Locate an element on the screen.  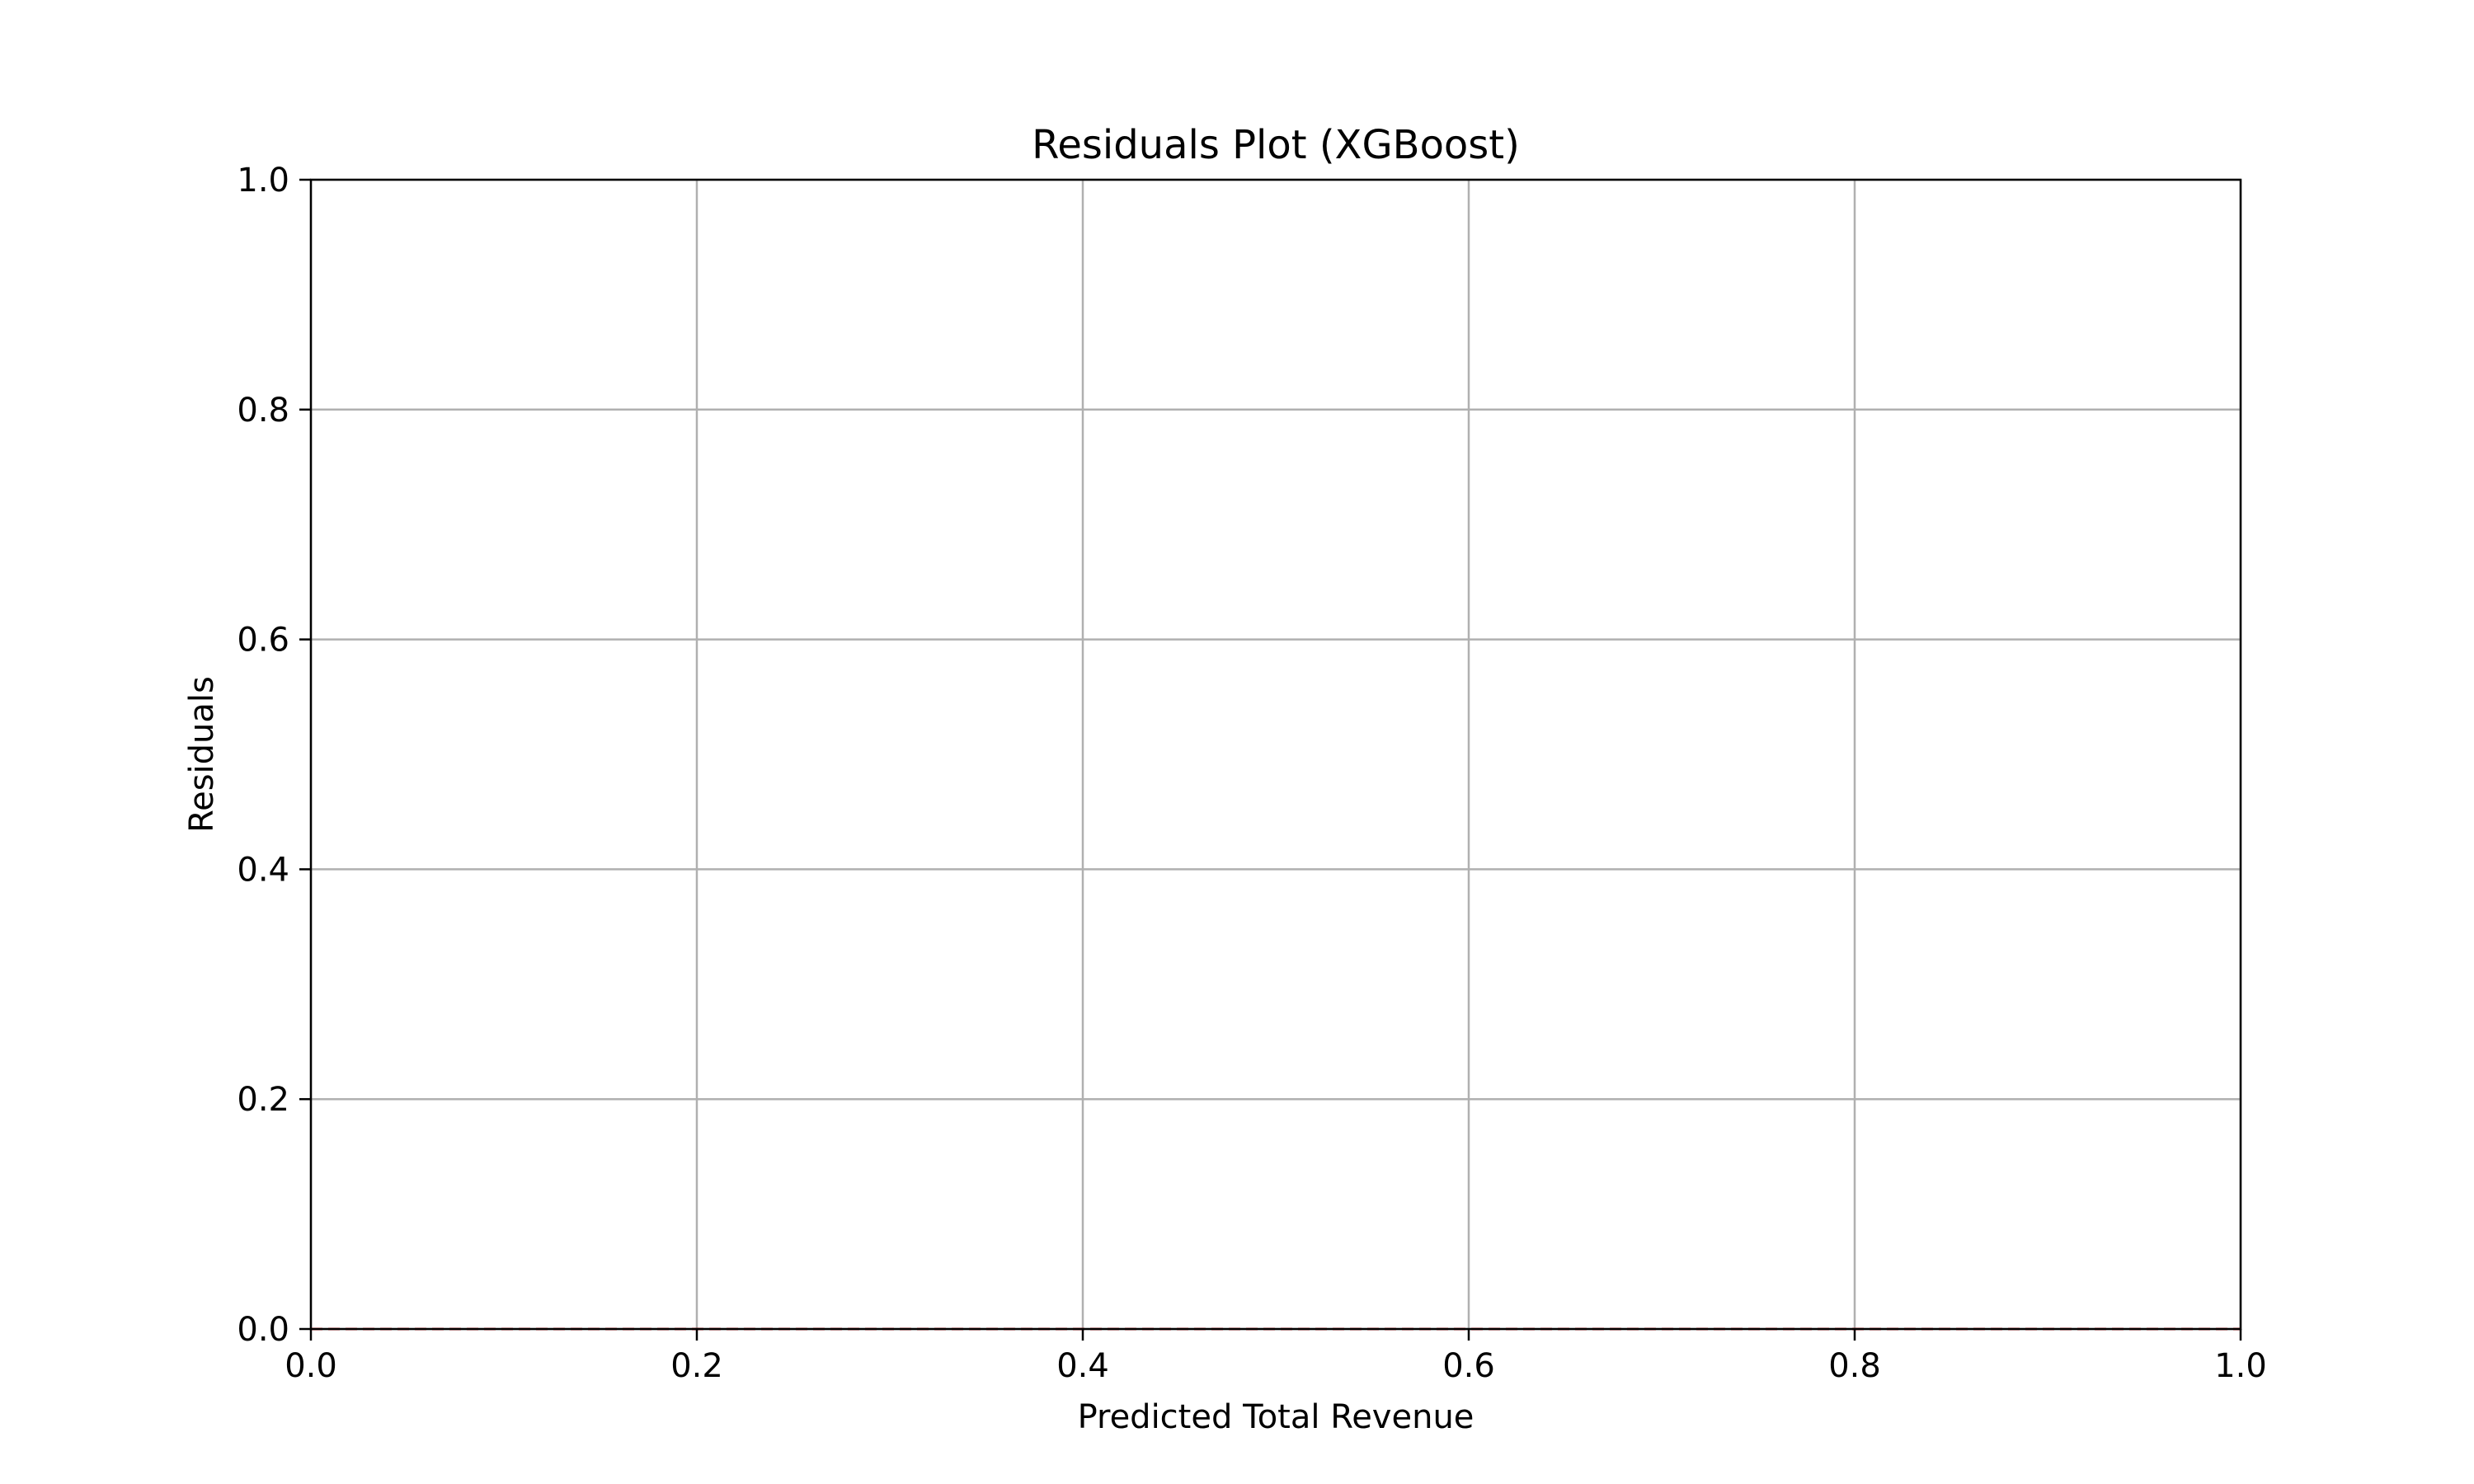
x-tick-label: 0.8 is located at coordinates (1854, 1366).